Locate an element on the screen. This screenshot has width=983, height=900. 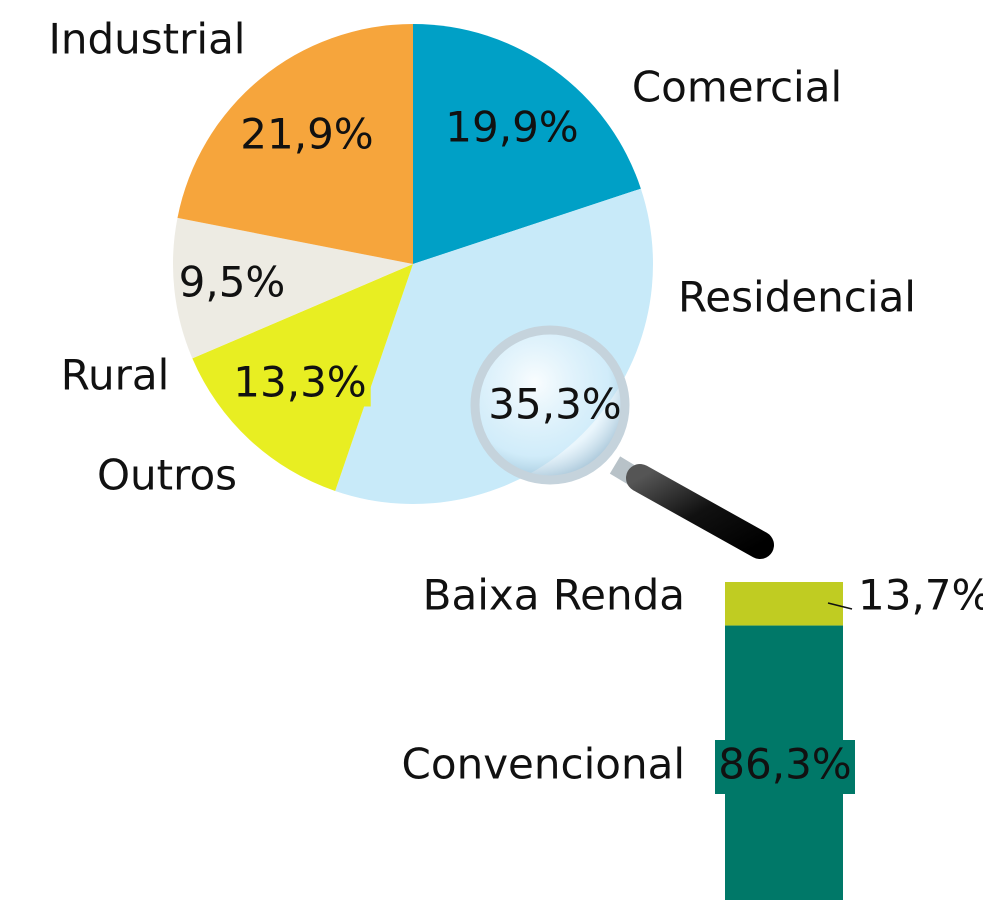
leader-line is located at coordinates (840, 606).